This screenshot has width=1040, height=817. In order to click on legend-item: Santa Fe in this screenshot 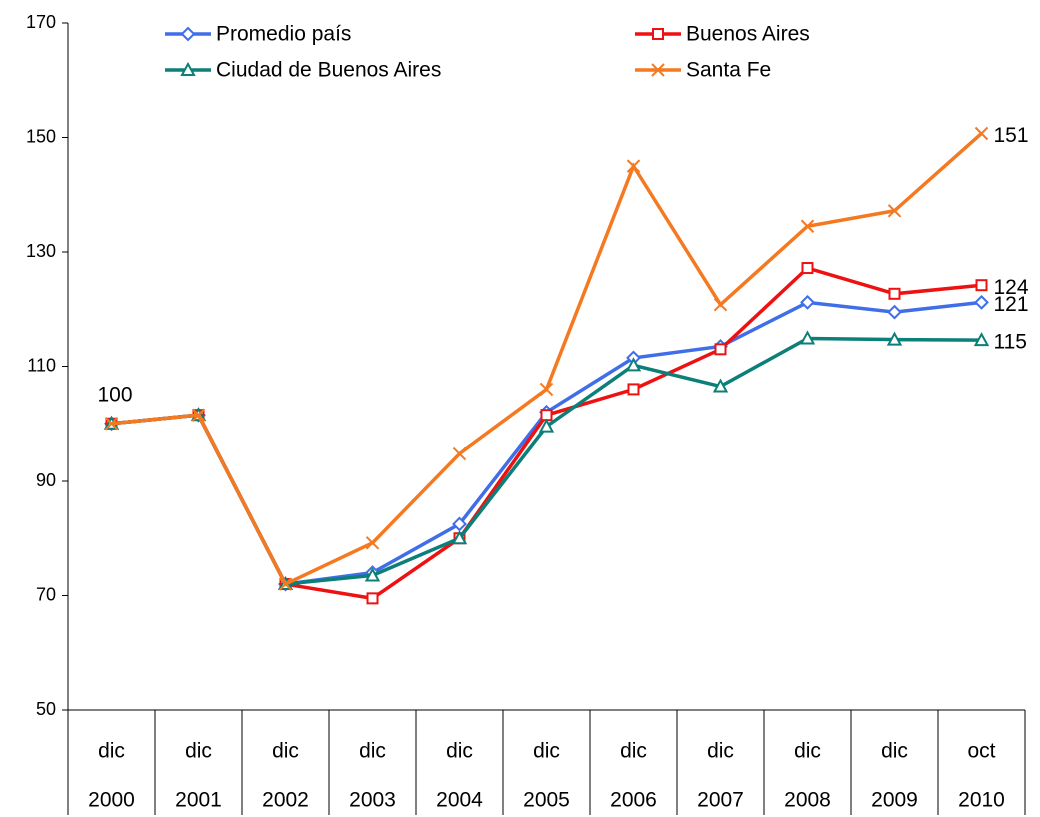, I will do `click(703, 70)`.